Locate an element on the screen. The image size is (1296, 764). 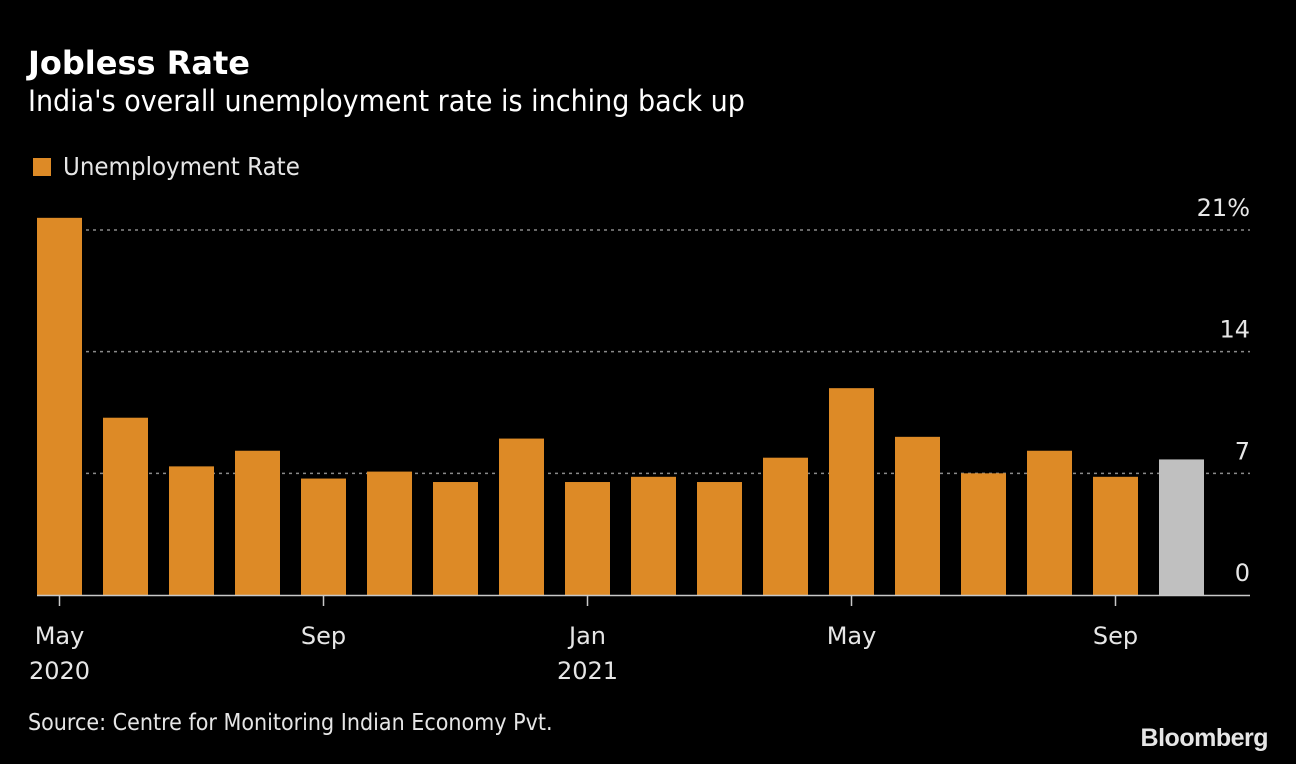
legend: Unemployment Rate is located at coordinates (176, 166).